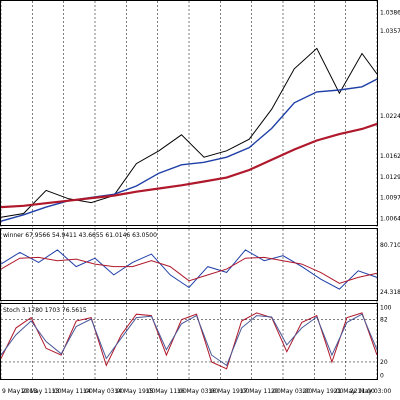  Describe the element at coordinates (386, 307) in the screenshot. I see `y-tick-label: 100` at that location.